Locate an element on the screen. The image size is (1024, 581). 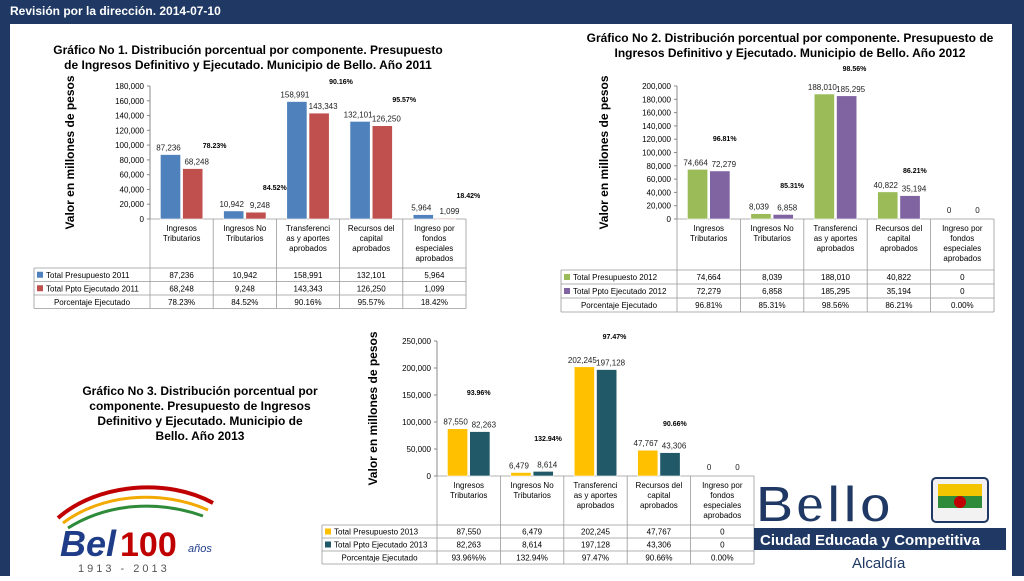
y-tick-label: 50,000 is located at coordinates (419, 449).